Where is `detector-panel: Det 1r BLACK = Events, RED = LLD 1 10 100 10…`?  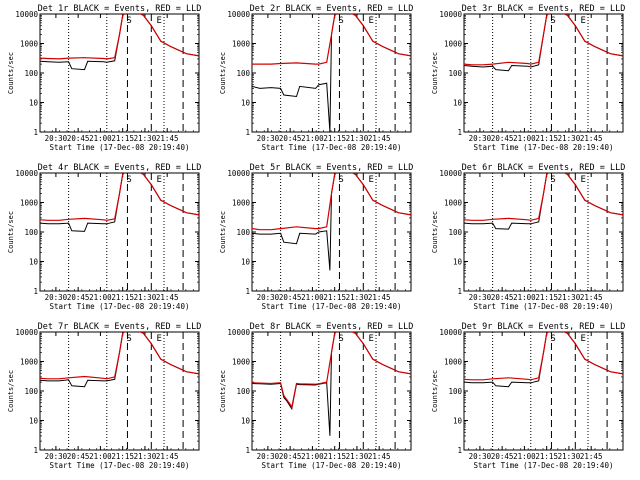 detector-panel: Det 1r BLACK = Events, RED = LLD 1 10 100 10… is located at coordinates (104, 78).